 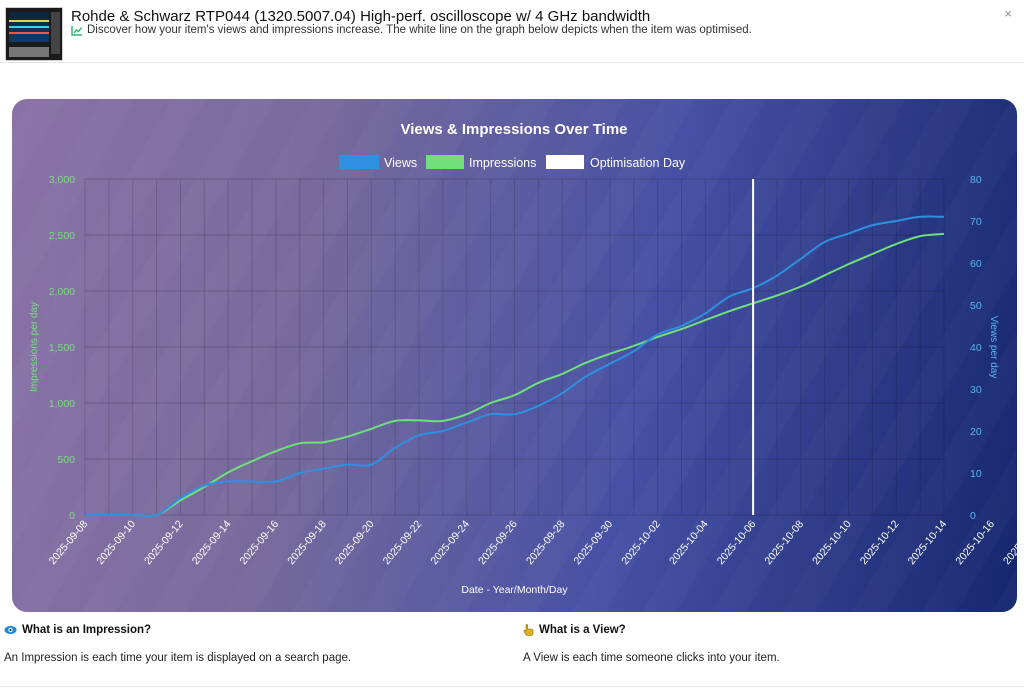 I want to click on y-right-tick-label: 20, so click(x=976, y=432).